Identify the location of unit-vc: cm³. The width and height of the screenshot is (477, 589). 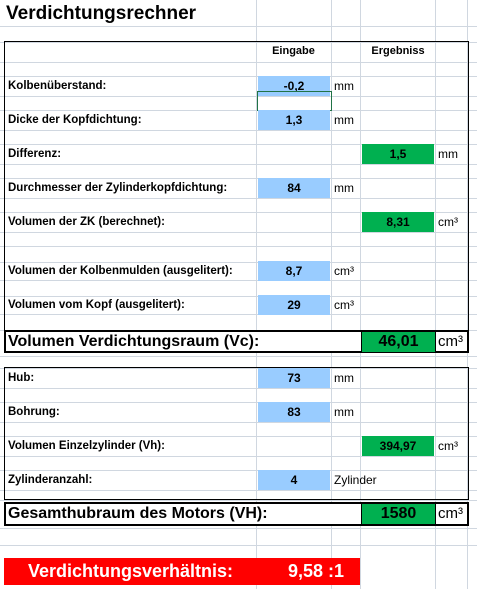
(450, 341).